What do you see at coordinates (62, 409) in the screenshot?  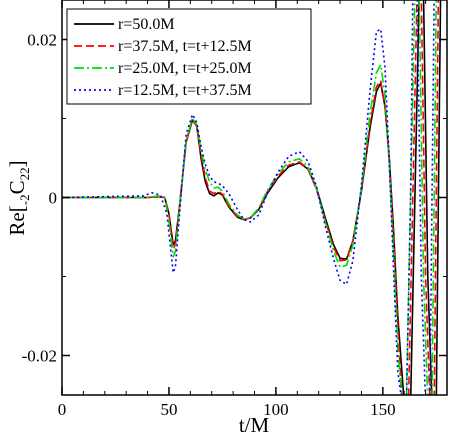 I see `x-tick-label: 0` at bounding box center [62, 409].